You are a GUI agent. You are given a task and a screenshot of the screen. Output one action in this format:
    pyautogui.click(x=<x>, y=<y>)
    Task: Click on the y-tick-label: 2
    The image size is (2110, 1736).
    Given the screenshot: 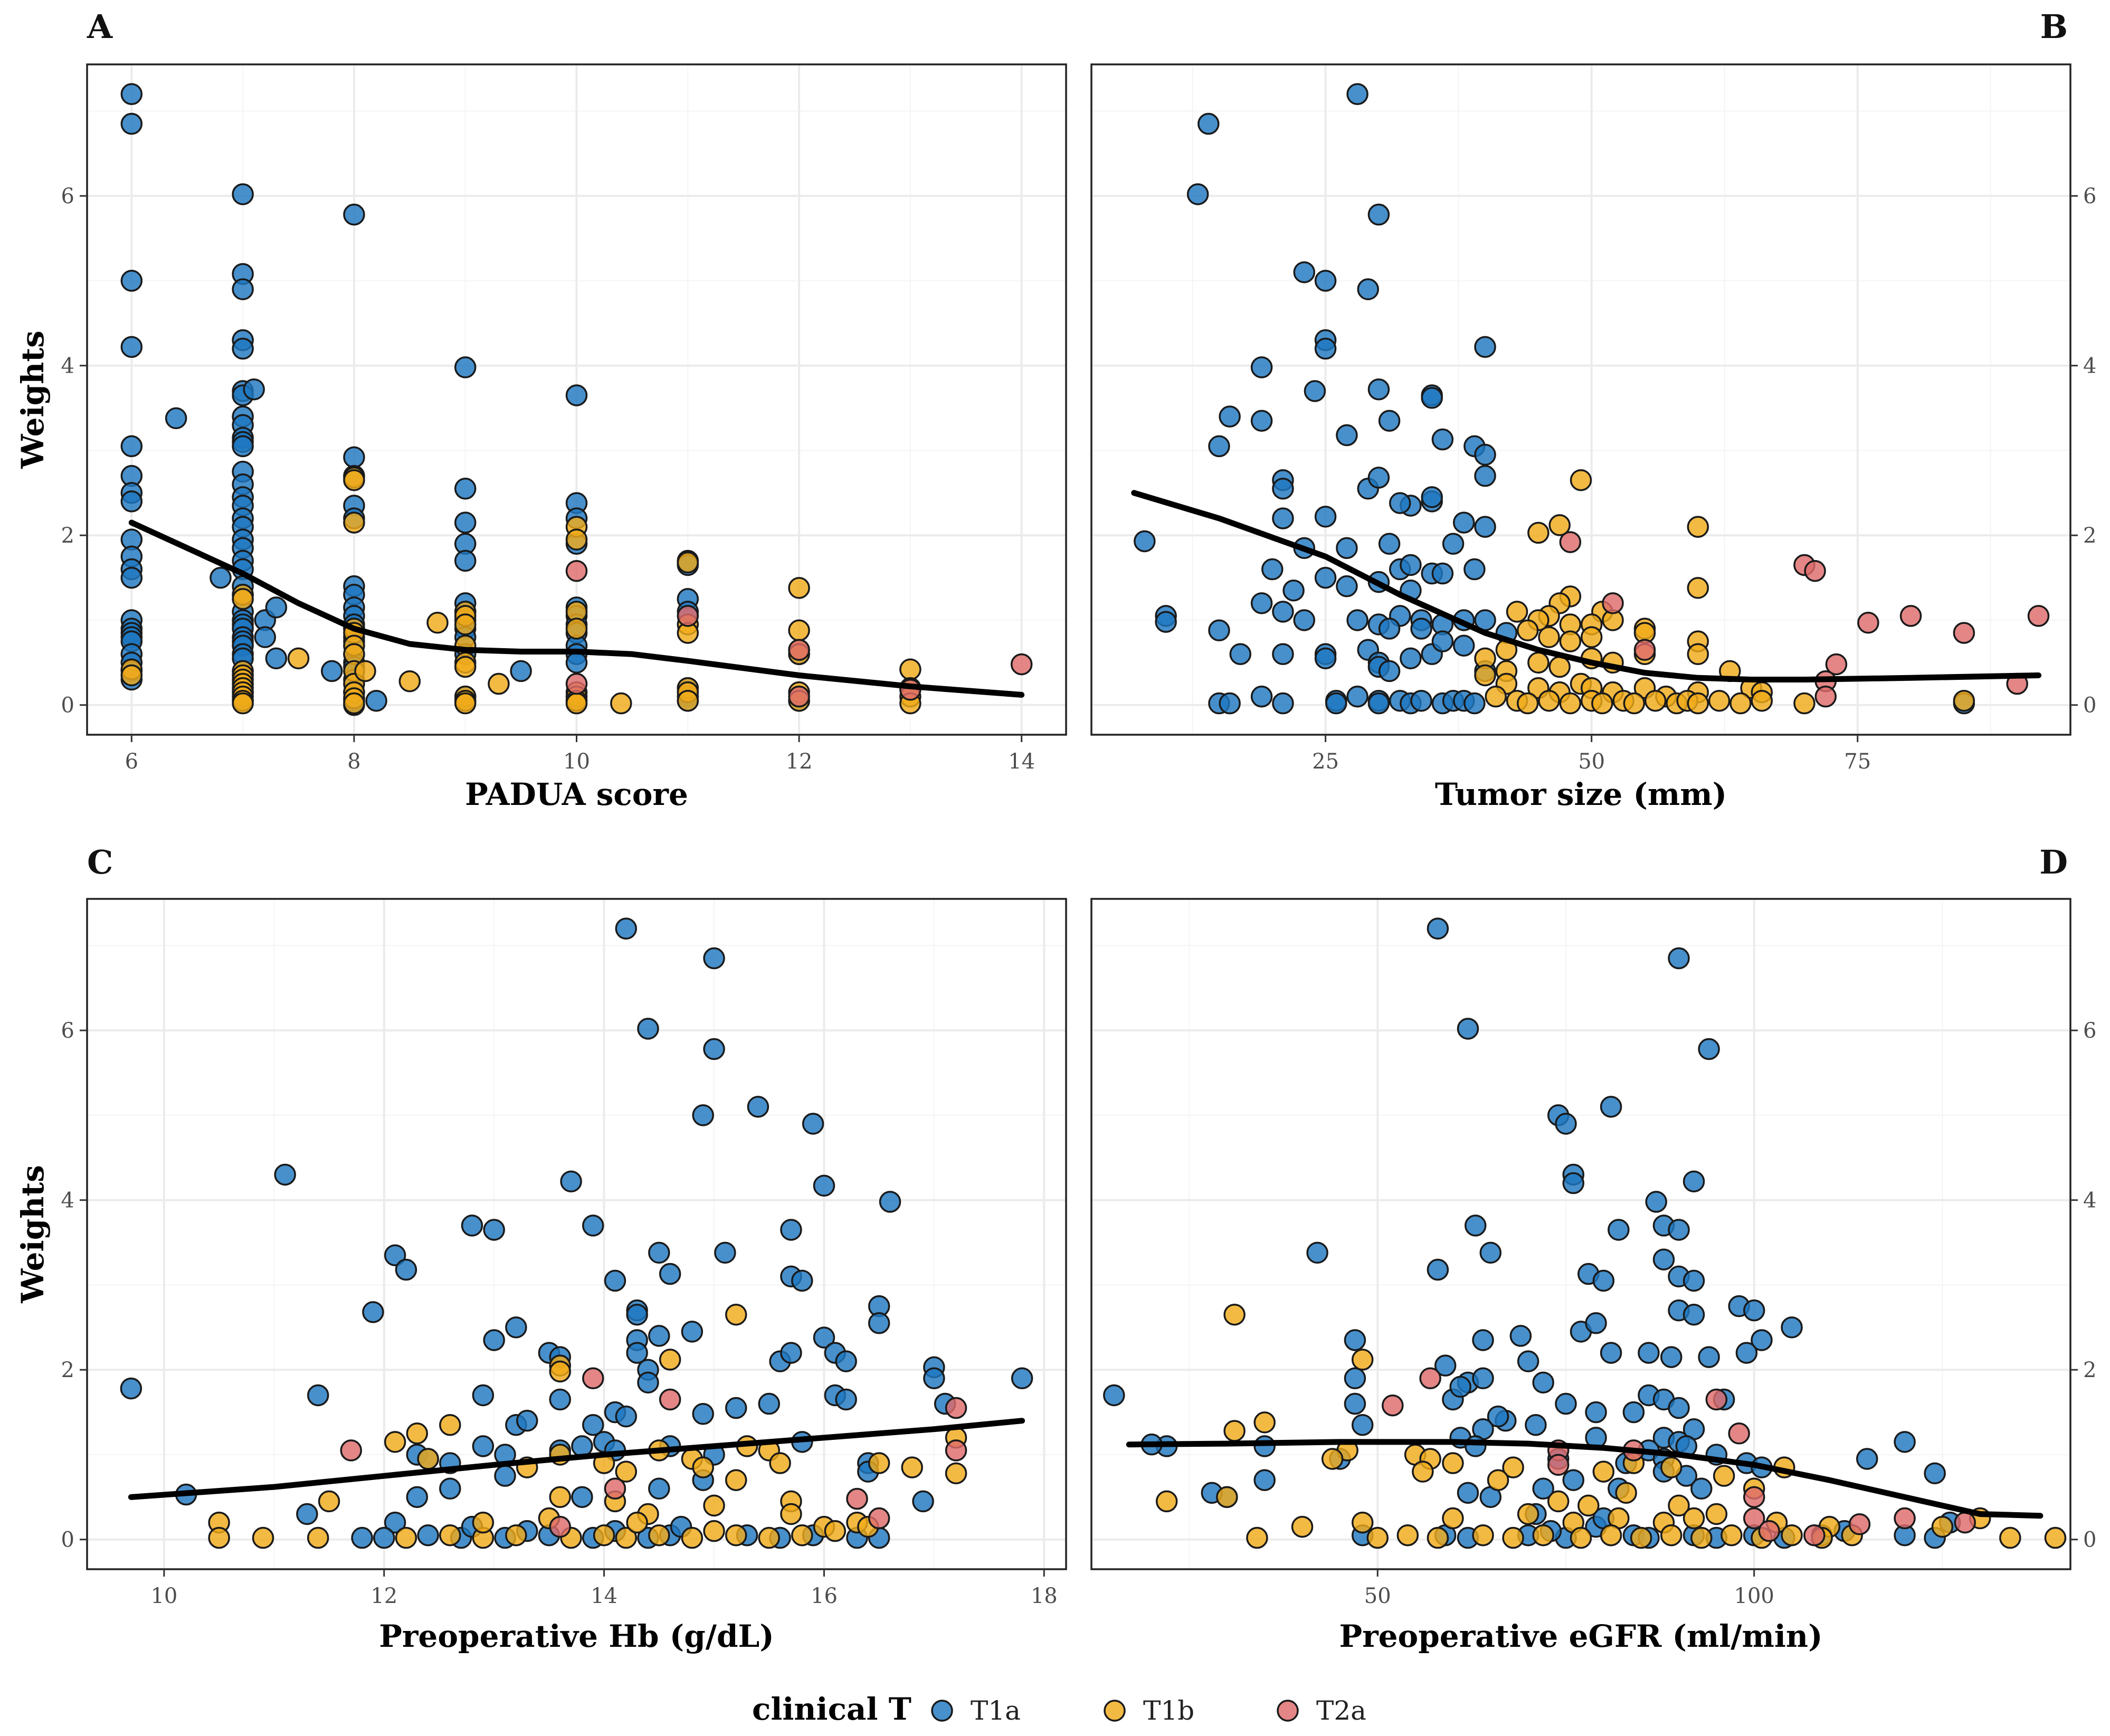 What is the action you would take?
    pyautogui.click(x=67, y=536)
    